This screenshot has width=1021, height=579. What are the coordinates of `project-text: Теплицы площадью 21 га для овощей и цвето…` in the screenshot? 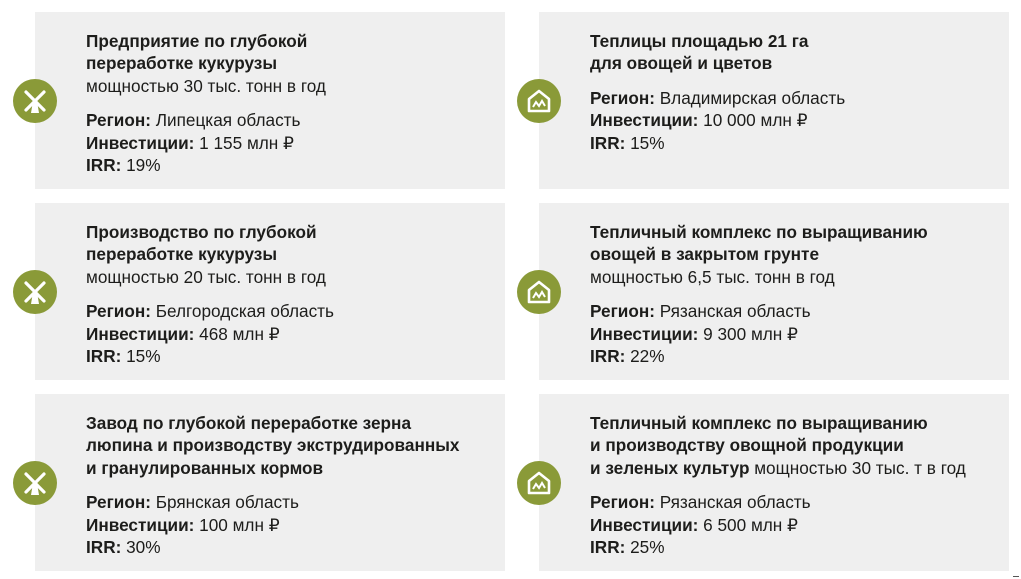 It's located at (792, 92).